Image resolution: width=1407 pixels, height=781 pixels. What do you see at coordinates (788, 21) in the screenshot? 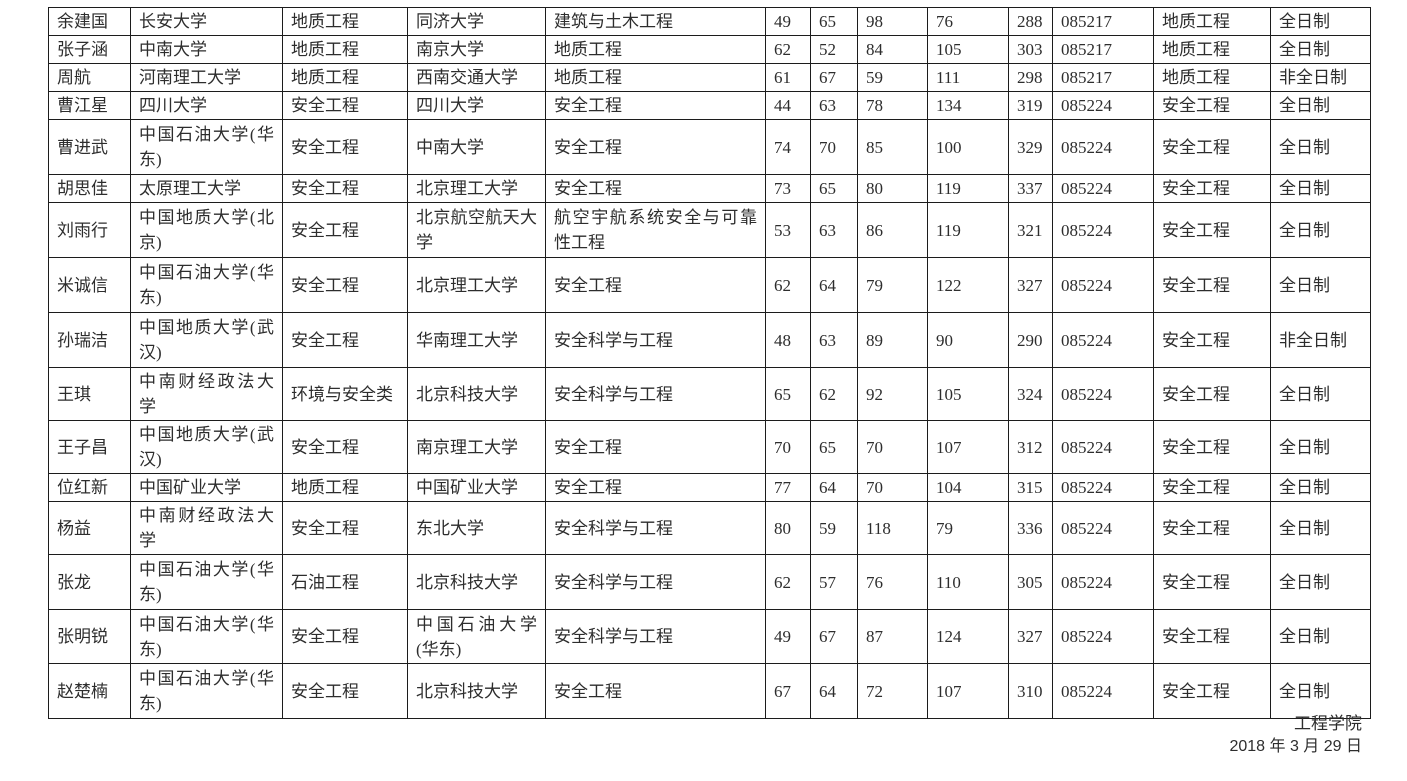
I see `cell-score-1: 49` at bounding box center [788, 21].